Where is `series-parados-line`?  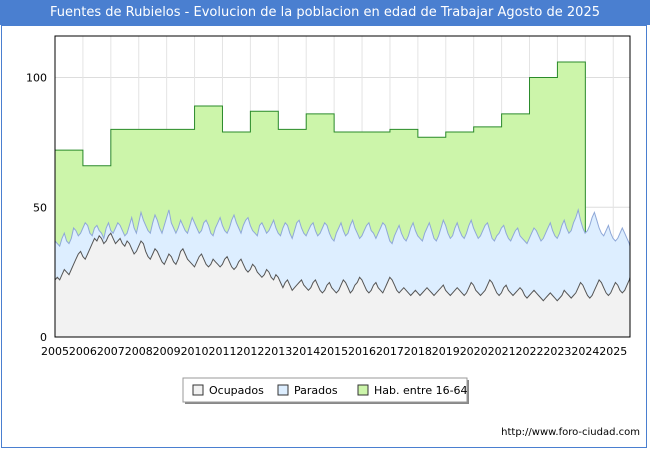 series-parados-line is located at coordinates (342, 237).